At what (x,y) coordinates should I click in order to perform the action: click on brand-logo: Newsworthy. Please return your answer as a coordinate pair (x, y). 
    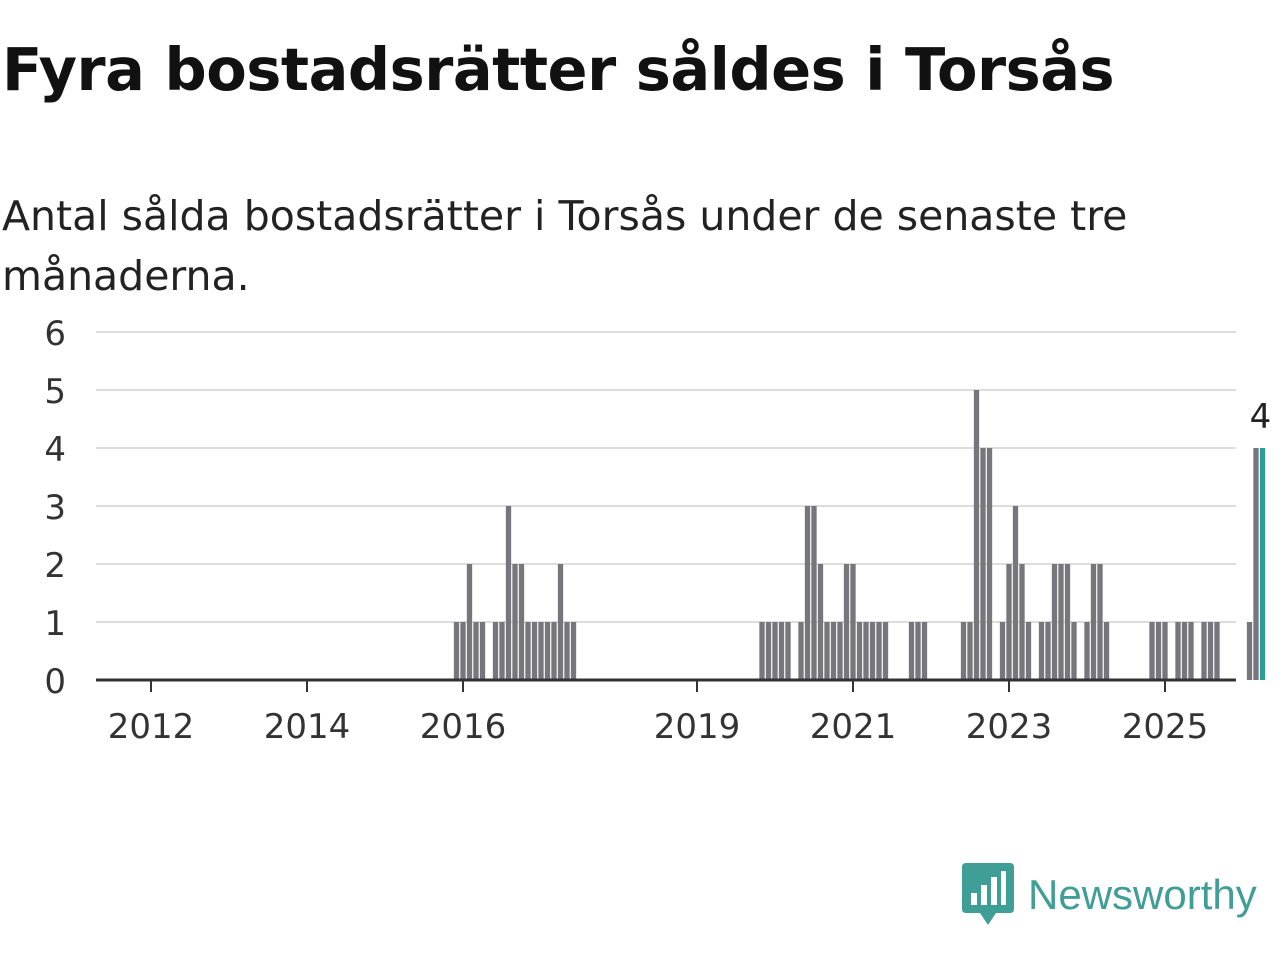
    Looking at the image, I should click on (1109, 895).